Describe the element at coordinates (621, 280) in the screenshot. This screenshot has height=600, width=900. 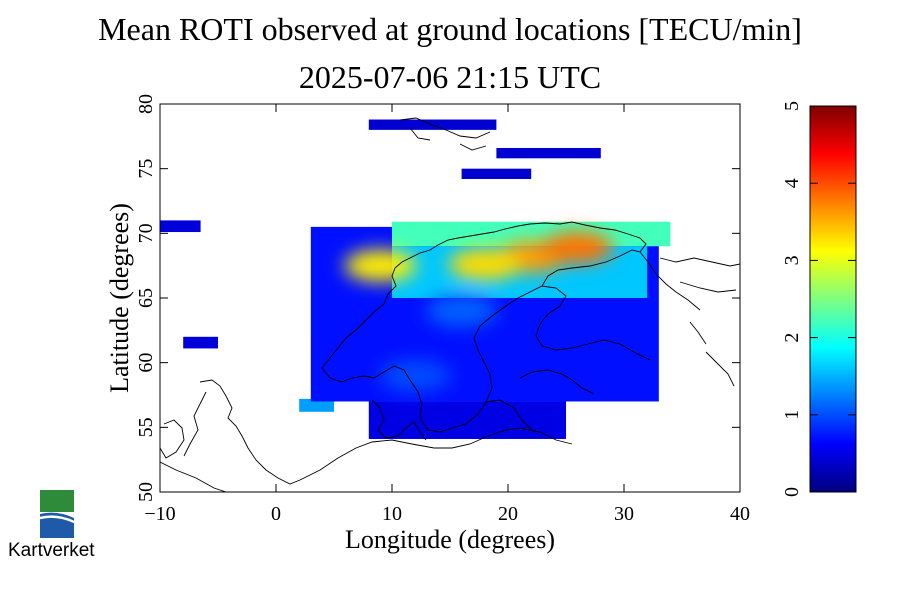
I see `coastline-finland` at that location.